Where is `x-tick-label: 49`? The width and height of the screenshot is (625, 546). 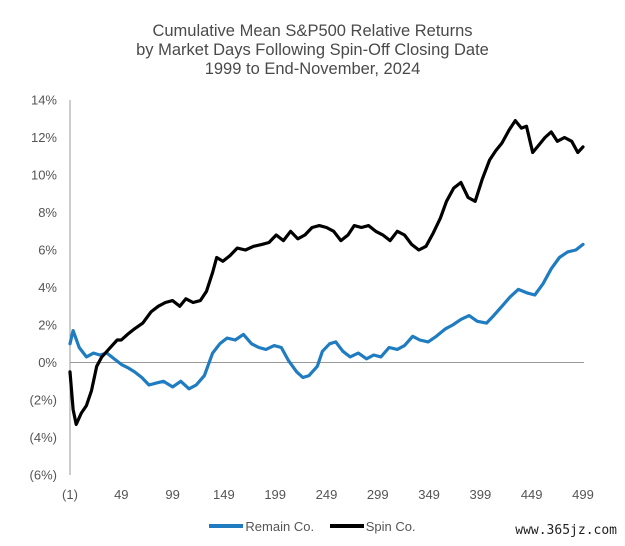
x-tick-label: 49 is located at coordinates (121, 494).